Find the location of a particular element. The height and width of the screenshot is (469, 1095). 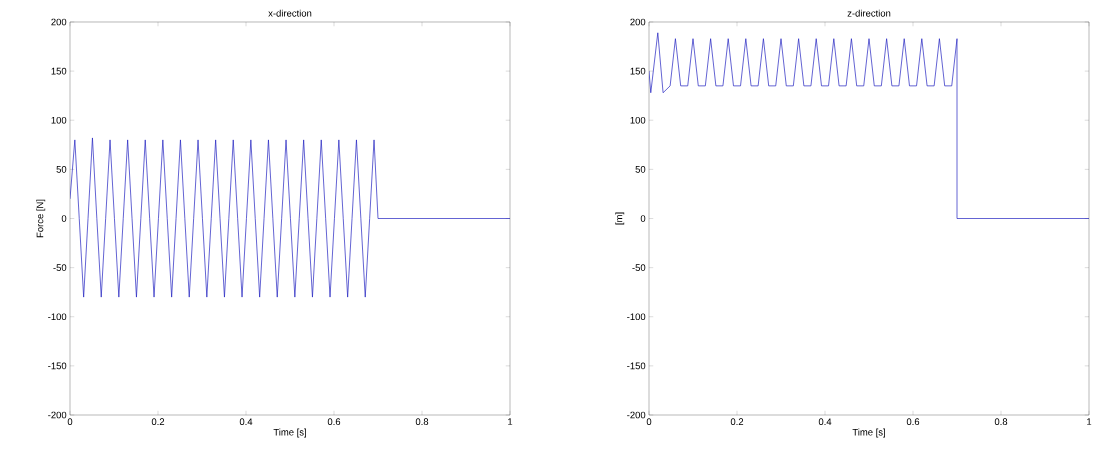

chart-title: z-direction is located at coordinates (869, 13).